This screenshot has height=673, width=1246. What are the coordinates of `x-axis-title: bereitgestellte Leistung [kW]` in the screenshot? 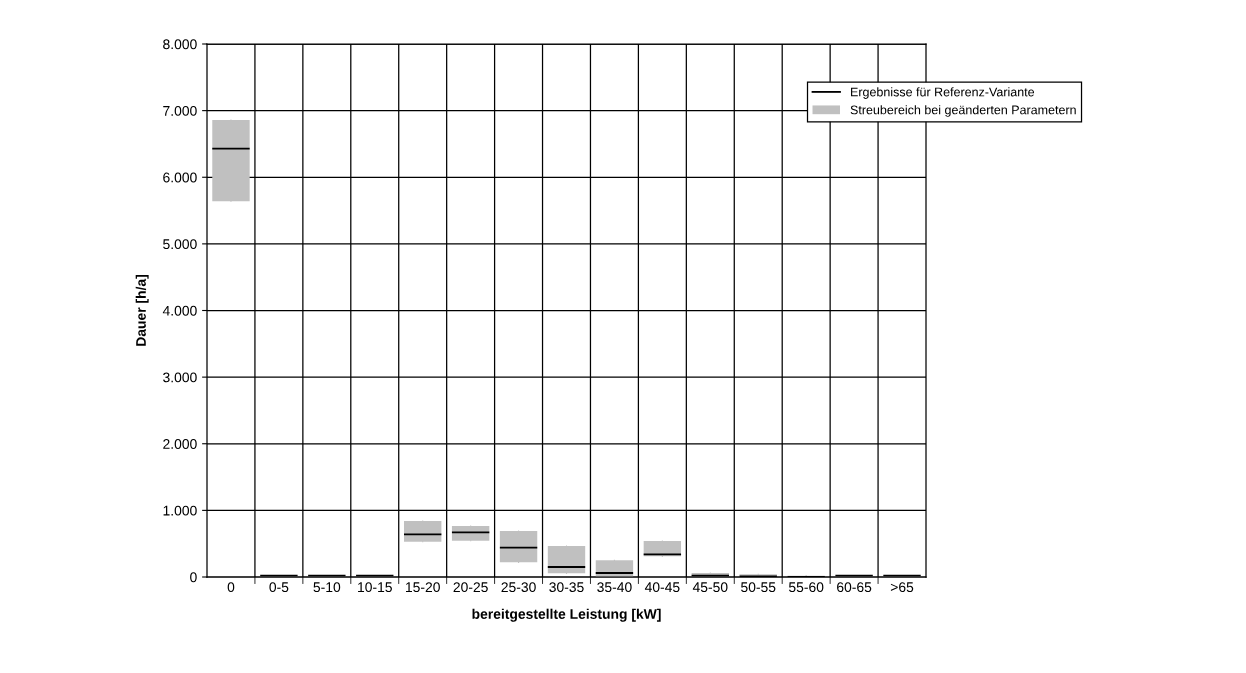 It's located at (566, 615).